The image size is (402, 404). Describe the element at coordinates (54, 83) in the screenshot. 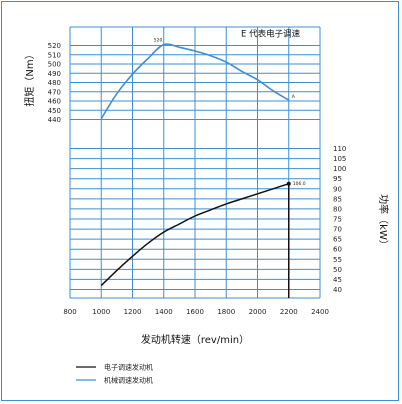

I see `torque-tick-label: 480` at that location.